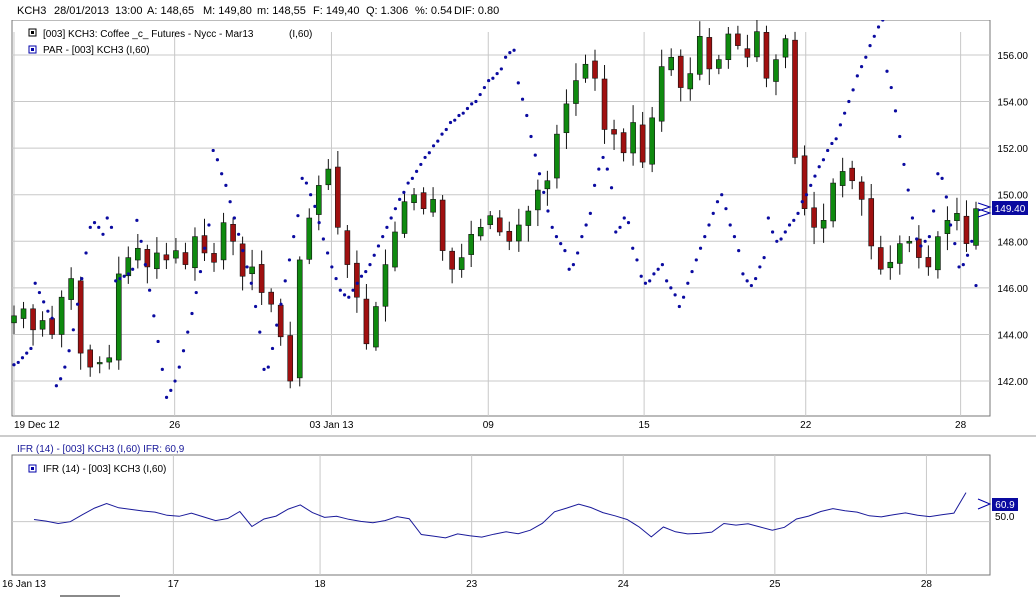 The image size is (1036, 600). What do you see at coordinates (175, 425) in the screenshot?
I see `date-tick-label: 26` at bounding box center [175, 425].